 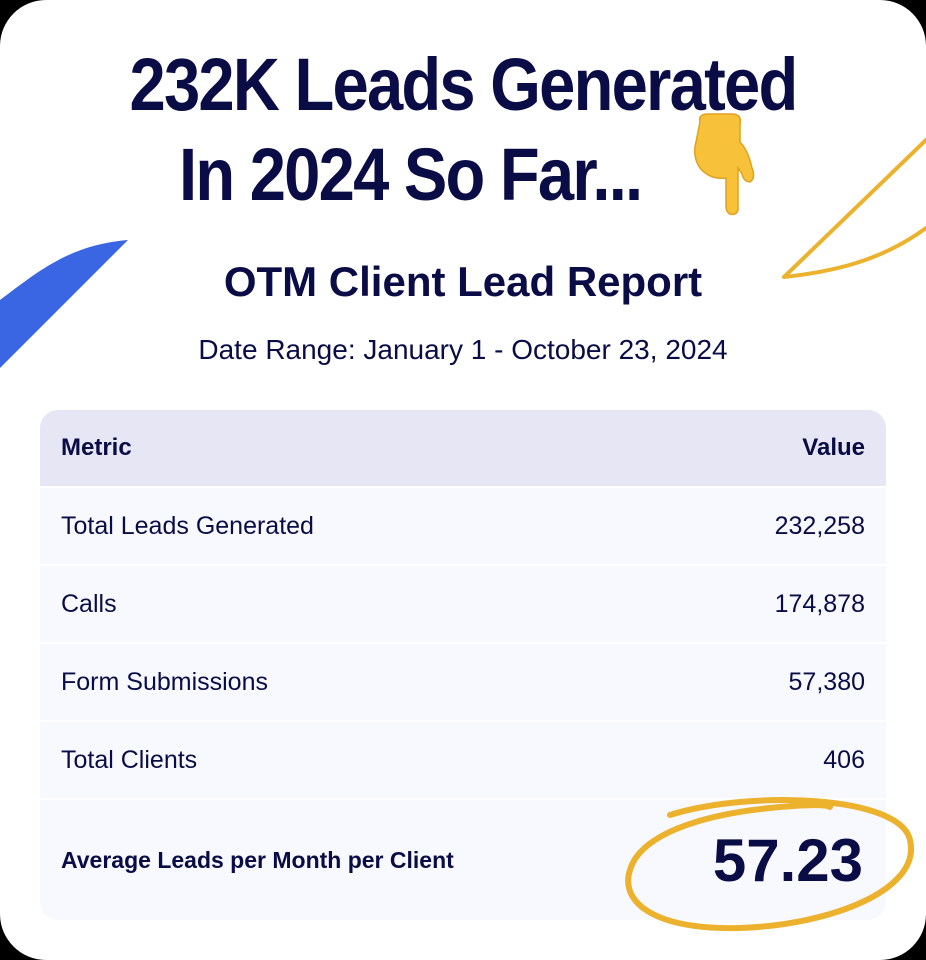 I want to click on metric-value: 406, so click(x=844, y=759).